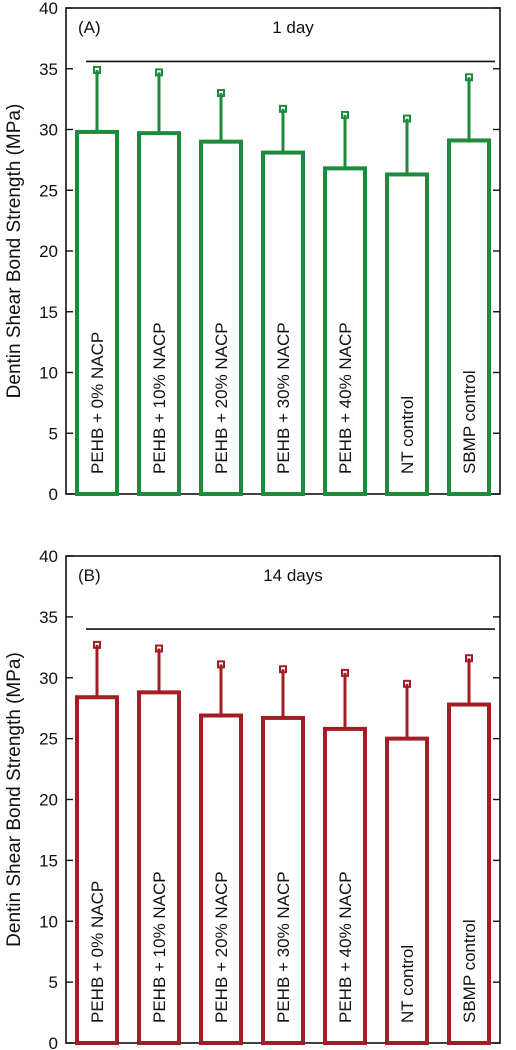 The width and height of the screenshot is (516, 1050). What do you see at coordinates (293, 575) in the screenshot?
I see `panel-title: 14 days` at bounding box center [293, 575].